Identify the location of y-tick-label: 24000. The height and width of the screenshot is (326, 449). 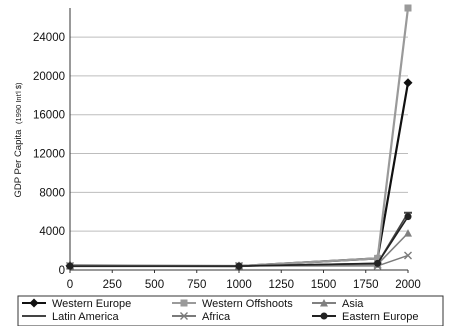
(49, 38).